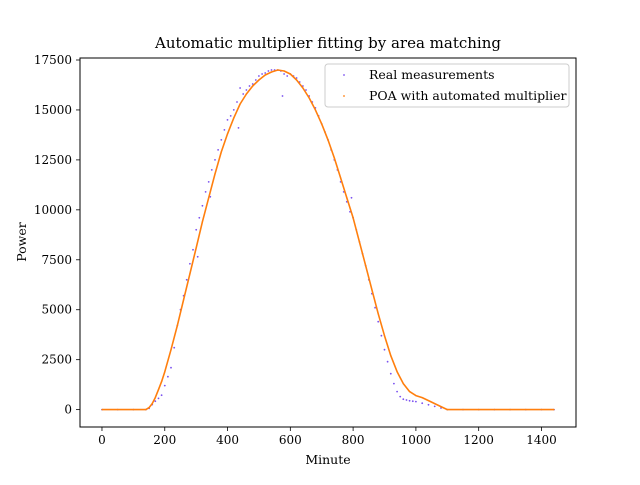 Image resolution: width=640 pixels, height=485 pixels. Describe the element at coordinates (102, 440) in the screenshot. I see `x-tick-label: 0` at that location.